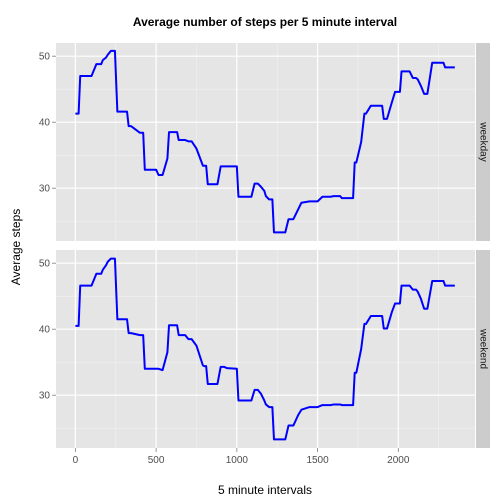  I want to click on x-tick-label: 1000, so click(237, 460).